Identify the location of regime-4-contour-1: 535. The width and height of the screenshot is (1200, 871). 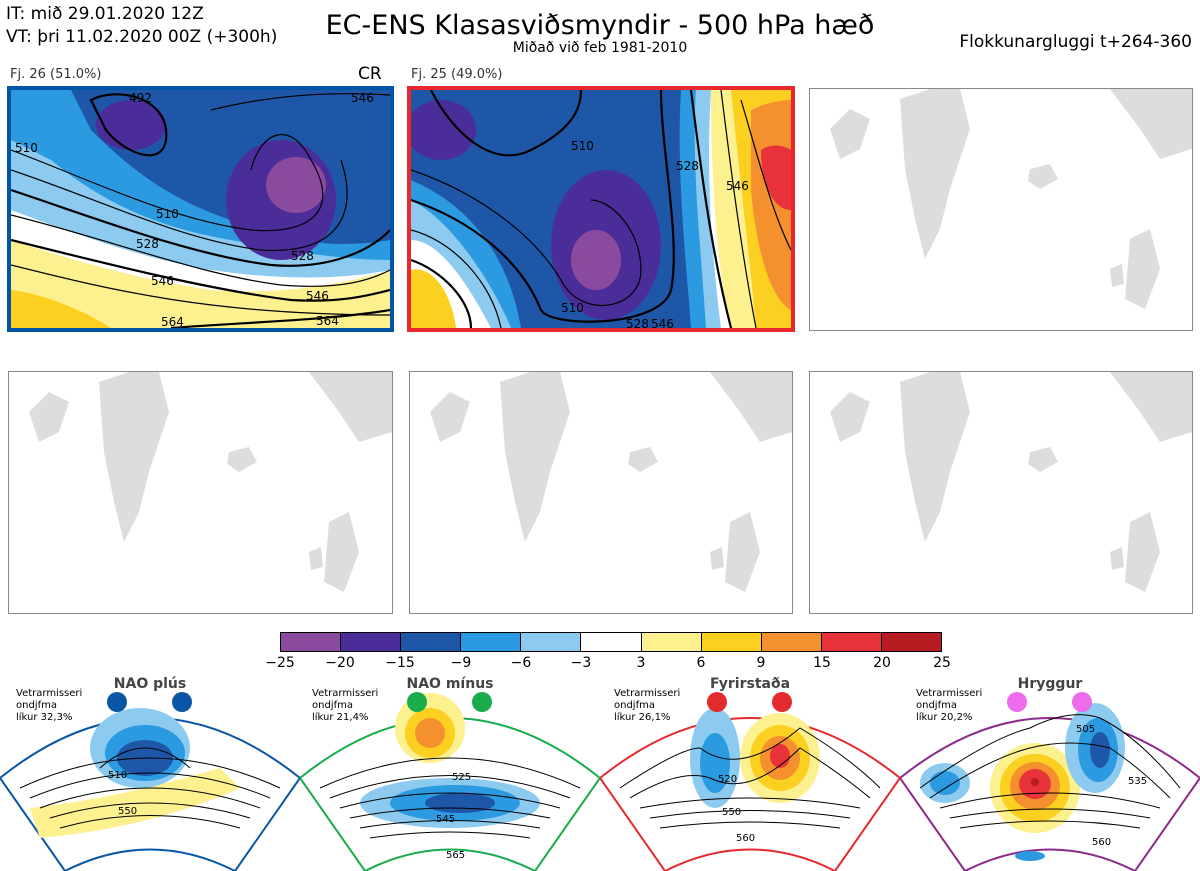
(1137, 781).